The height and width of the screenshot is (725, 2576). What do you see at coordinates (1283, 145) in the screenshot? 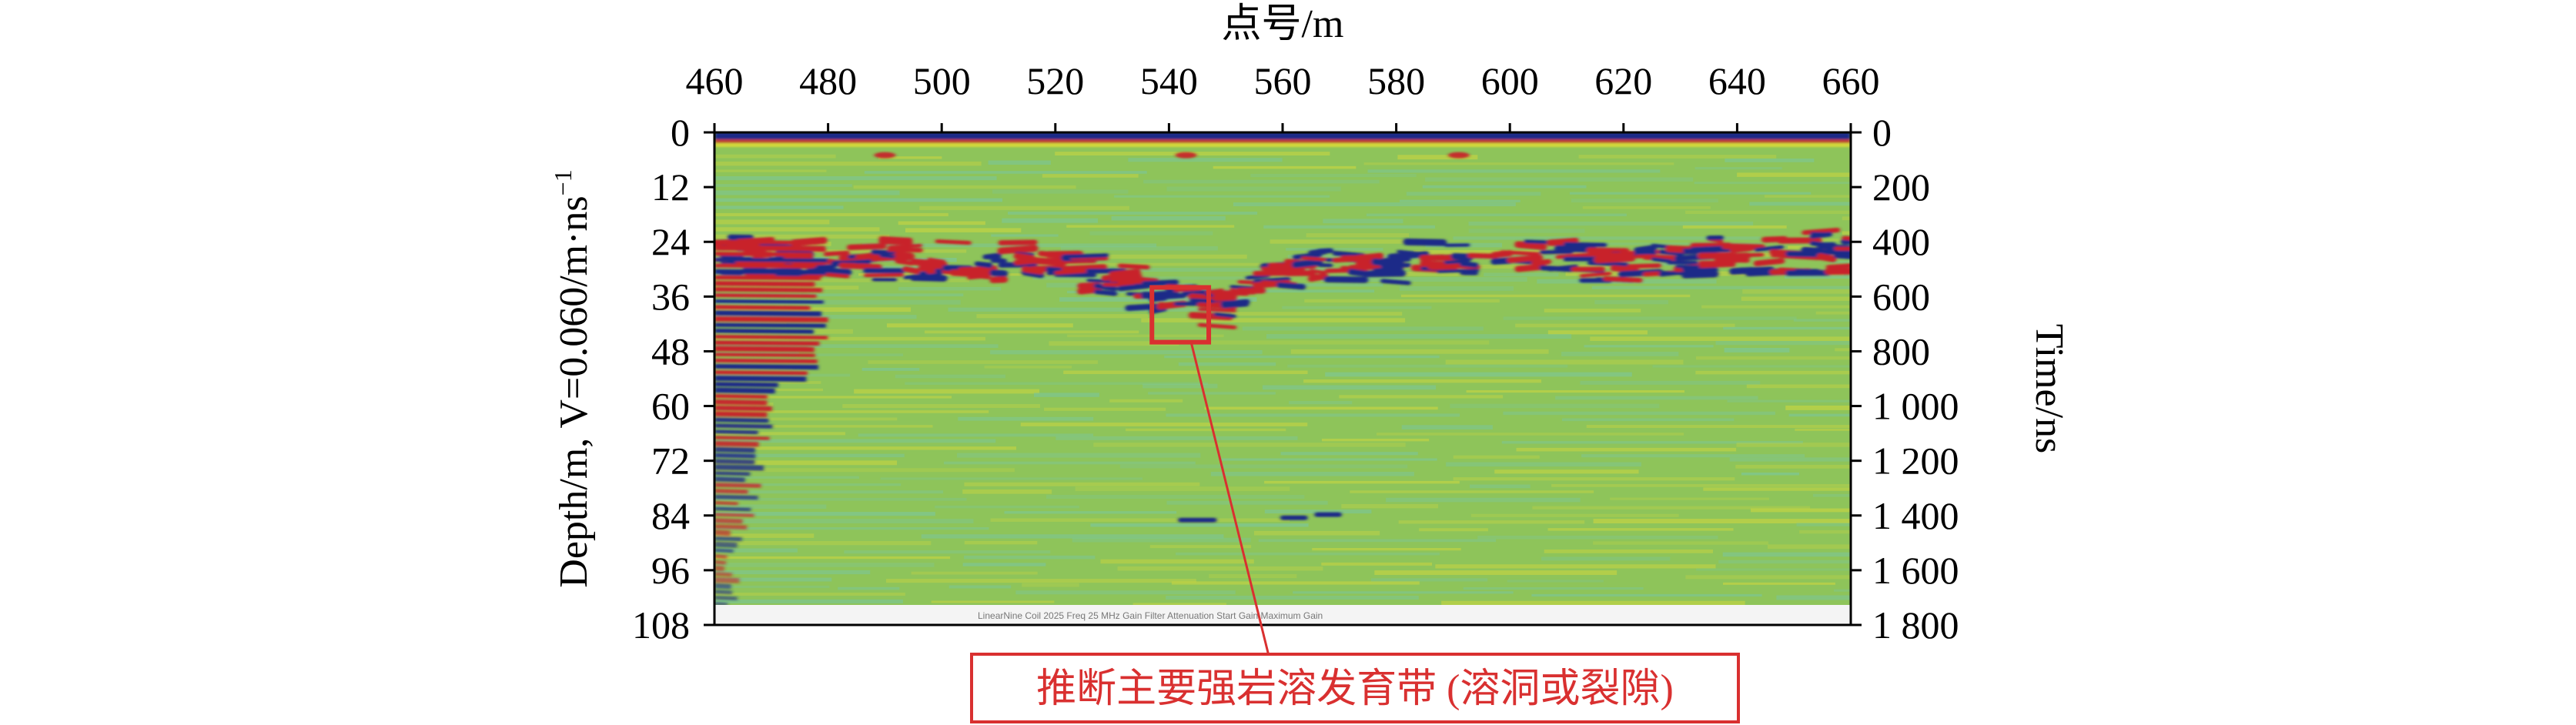
I see `surface-reflection-yellow` at bounding box center [1283, 145].